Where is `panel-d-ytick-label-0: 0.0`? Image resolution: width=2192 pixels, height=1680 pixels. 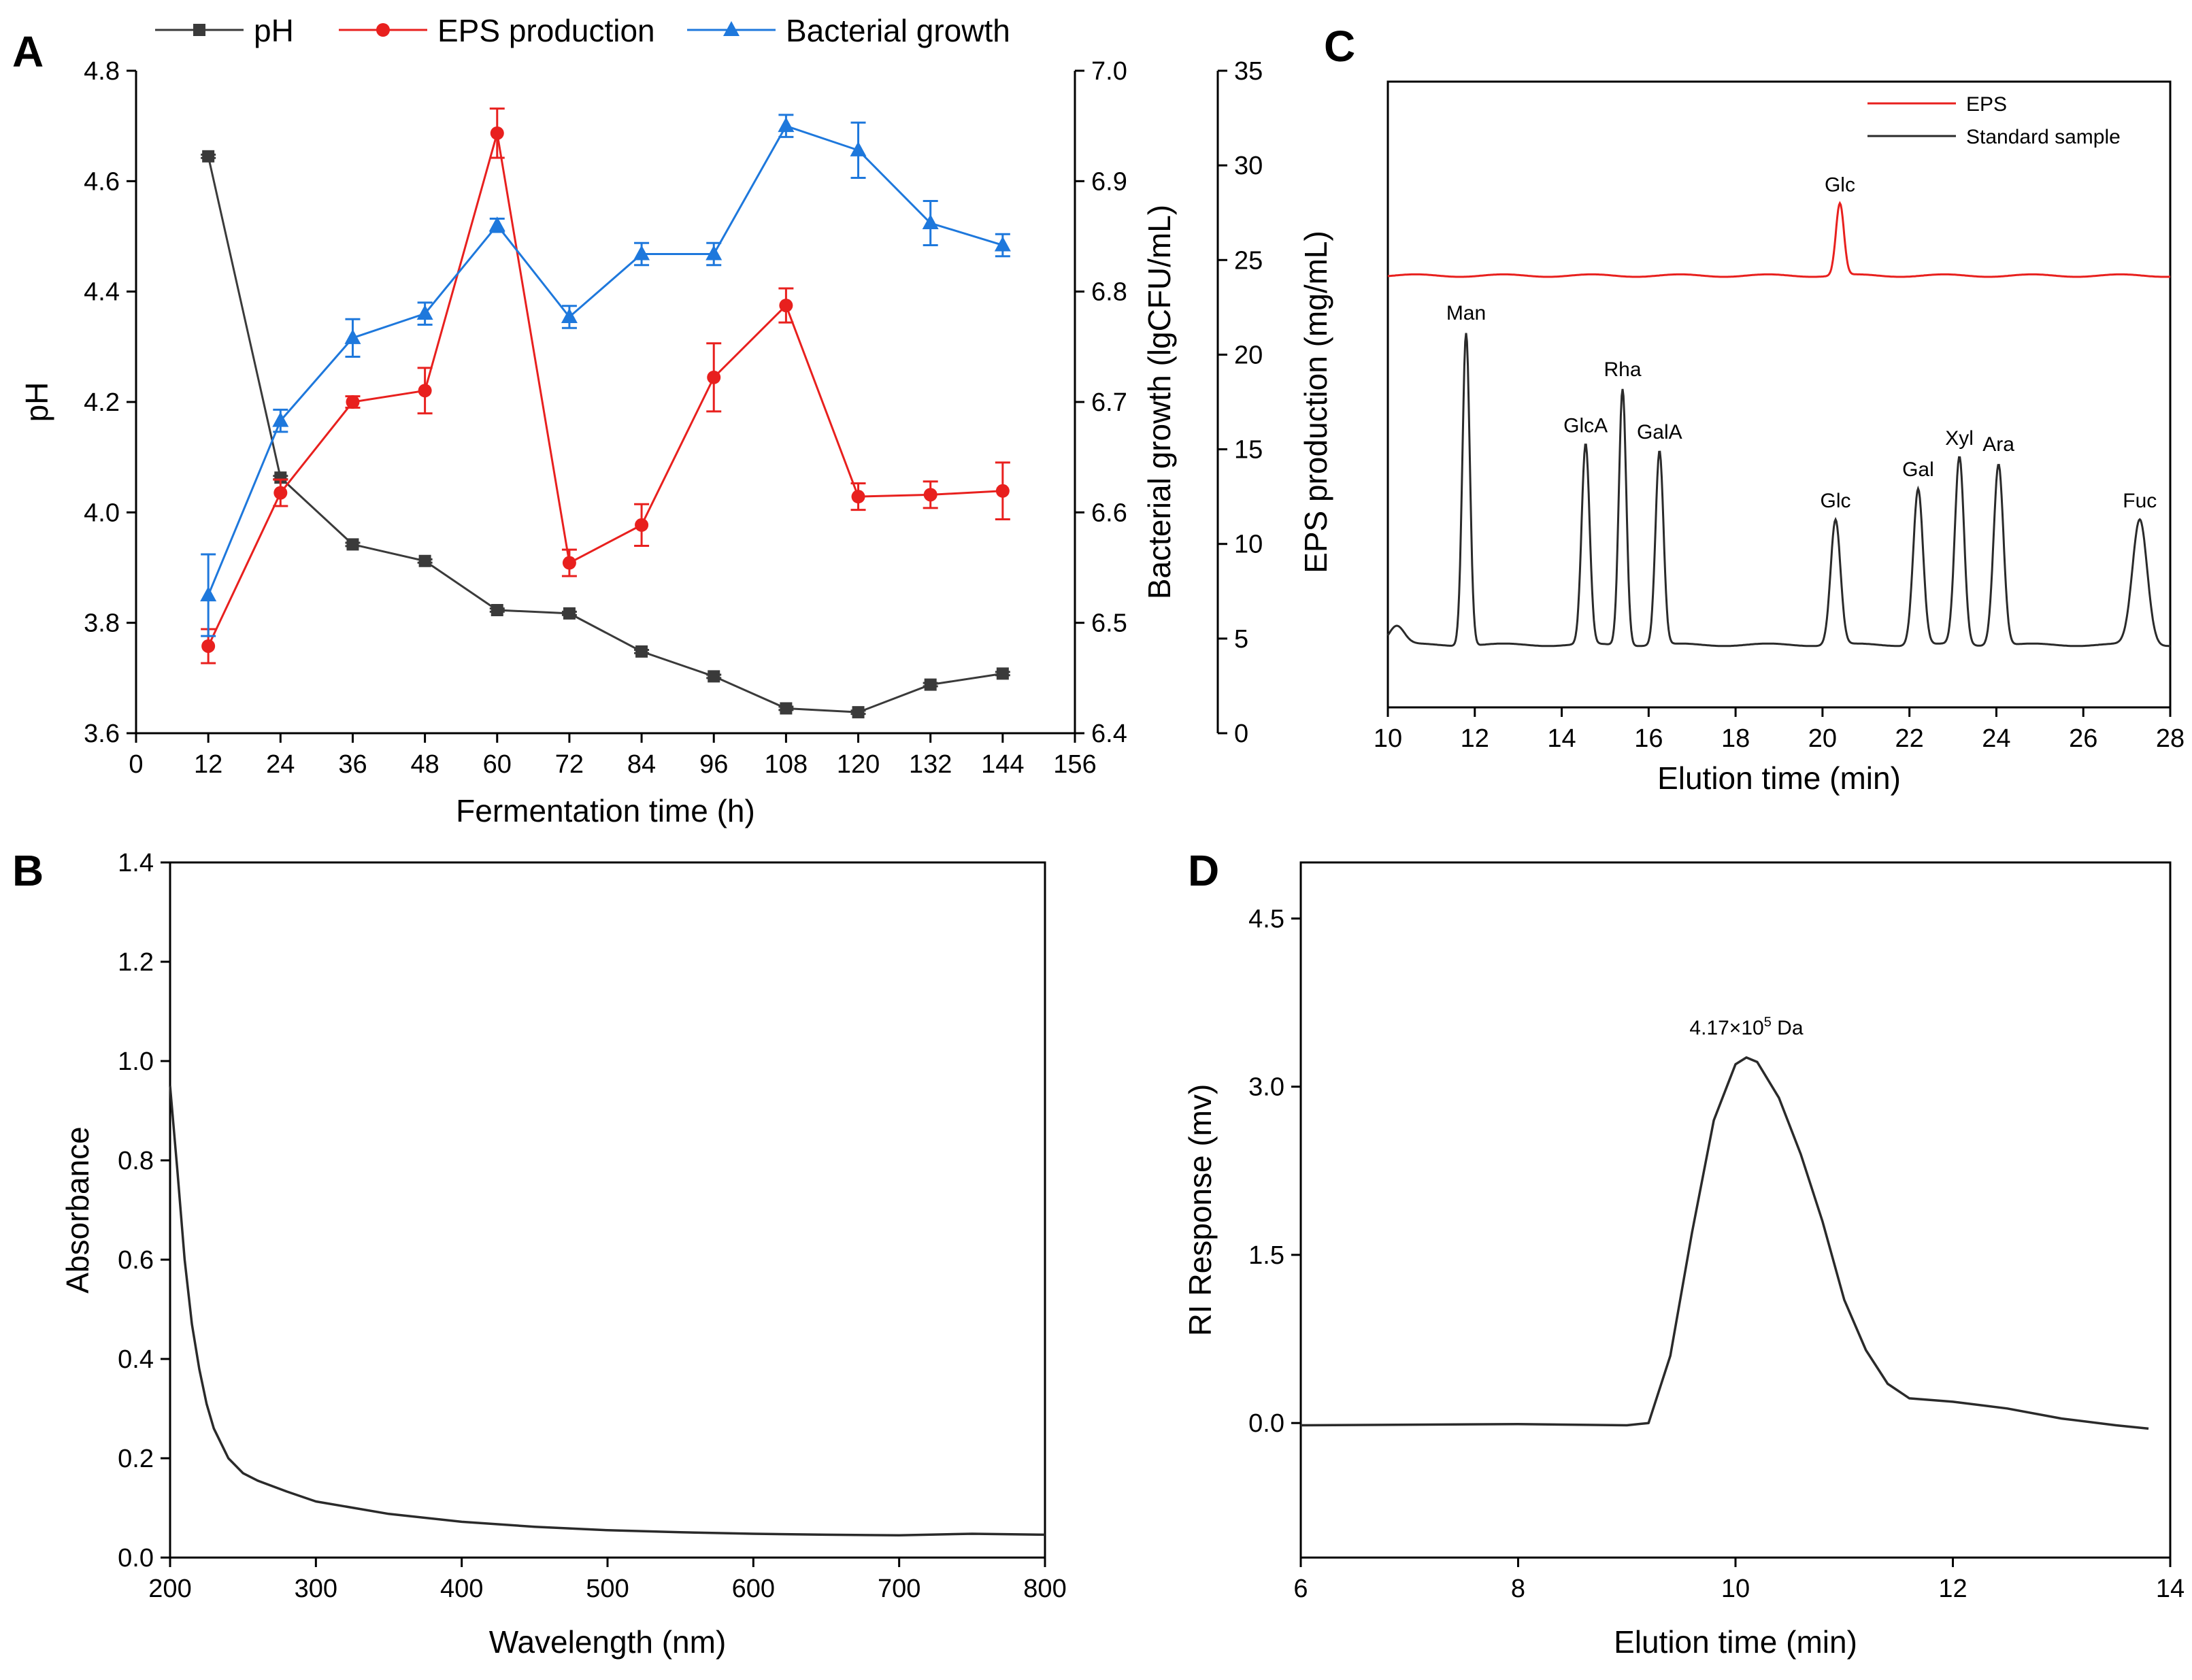
panel-d-ytick-label-0: 0.0 is located at coordinates (1266, 1424).